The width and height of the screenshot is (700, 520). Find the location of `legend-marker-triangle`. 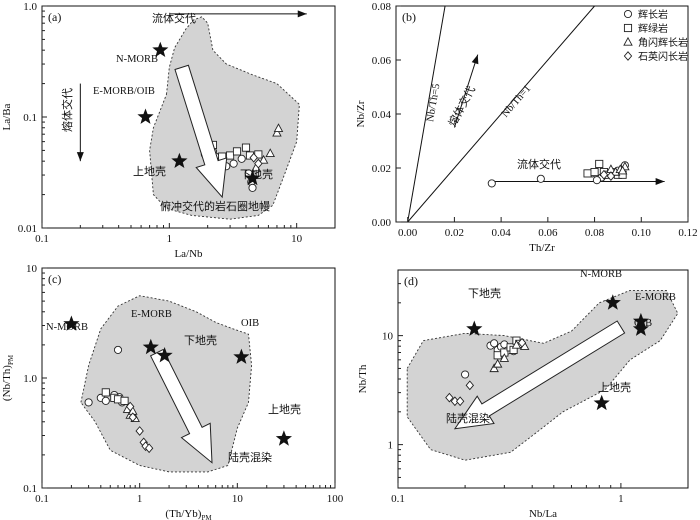

legend-marker-triangle is located at coordinates (628, 41).